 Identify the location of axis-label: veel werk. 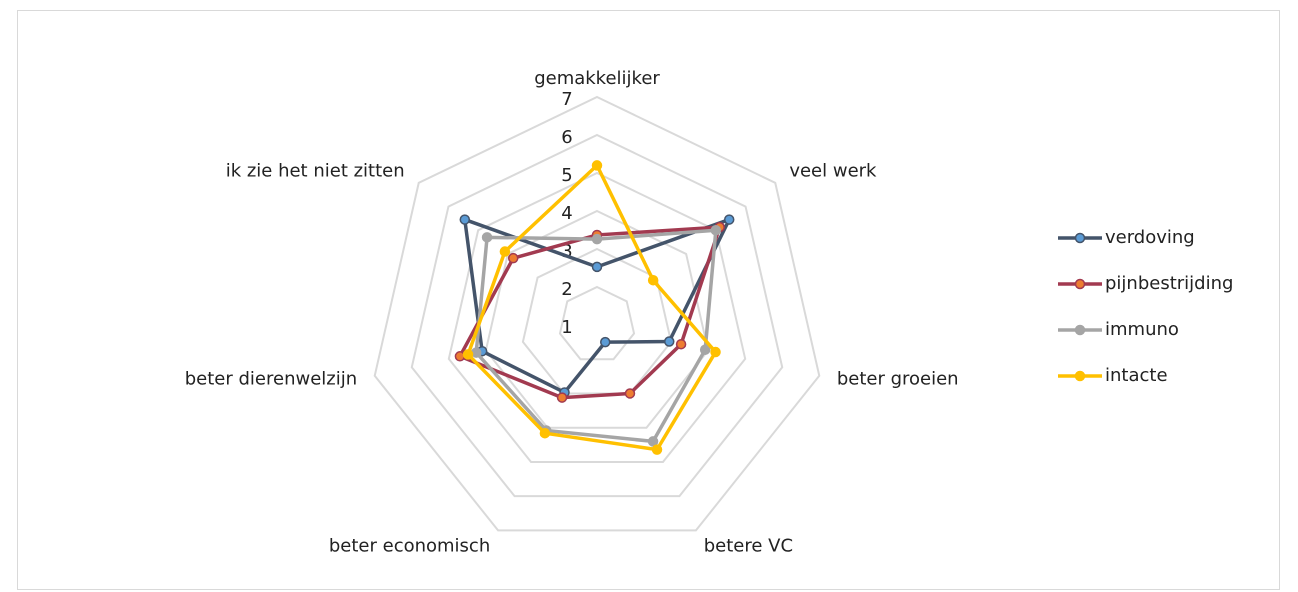
(833, 171).